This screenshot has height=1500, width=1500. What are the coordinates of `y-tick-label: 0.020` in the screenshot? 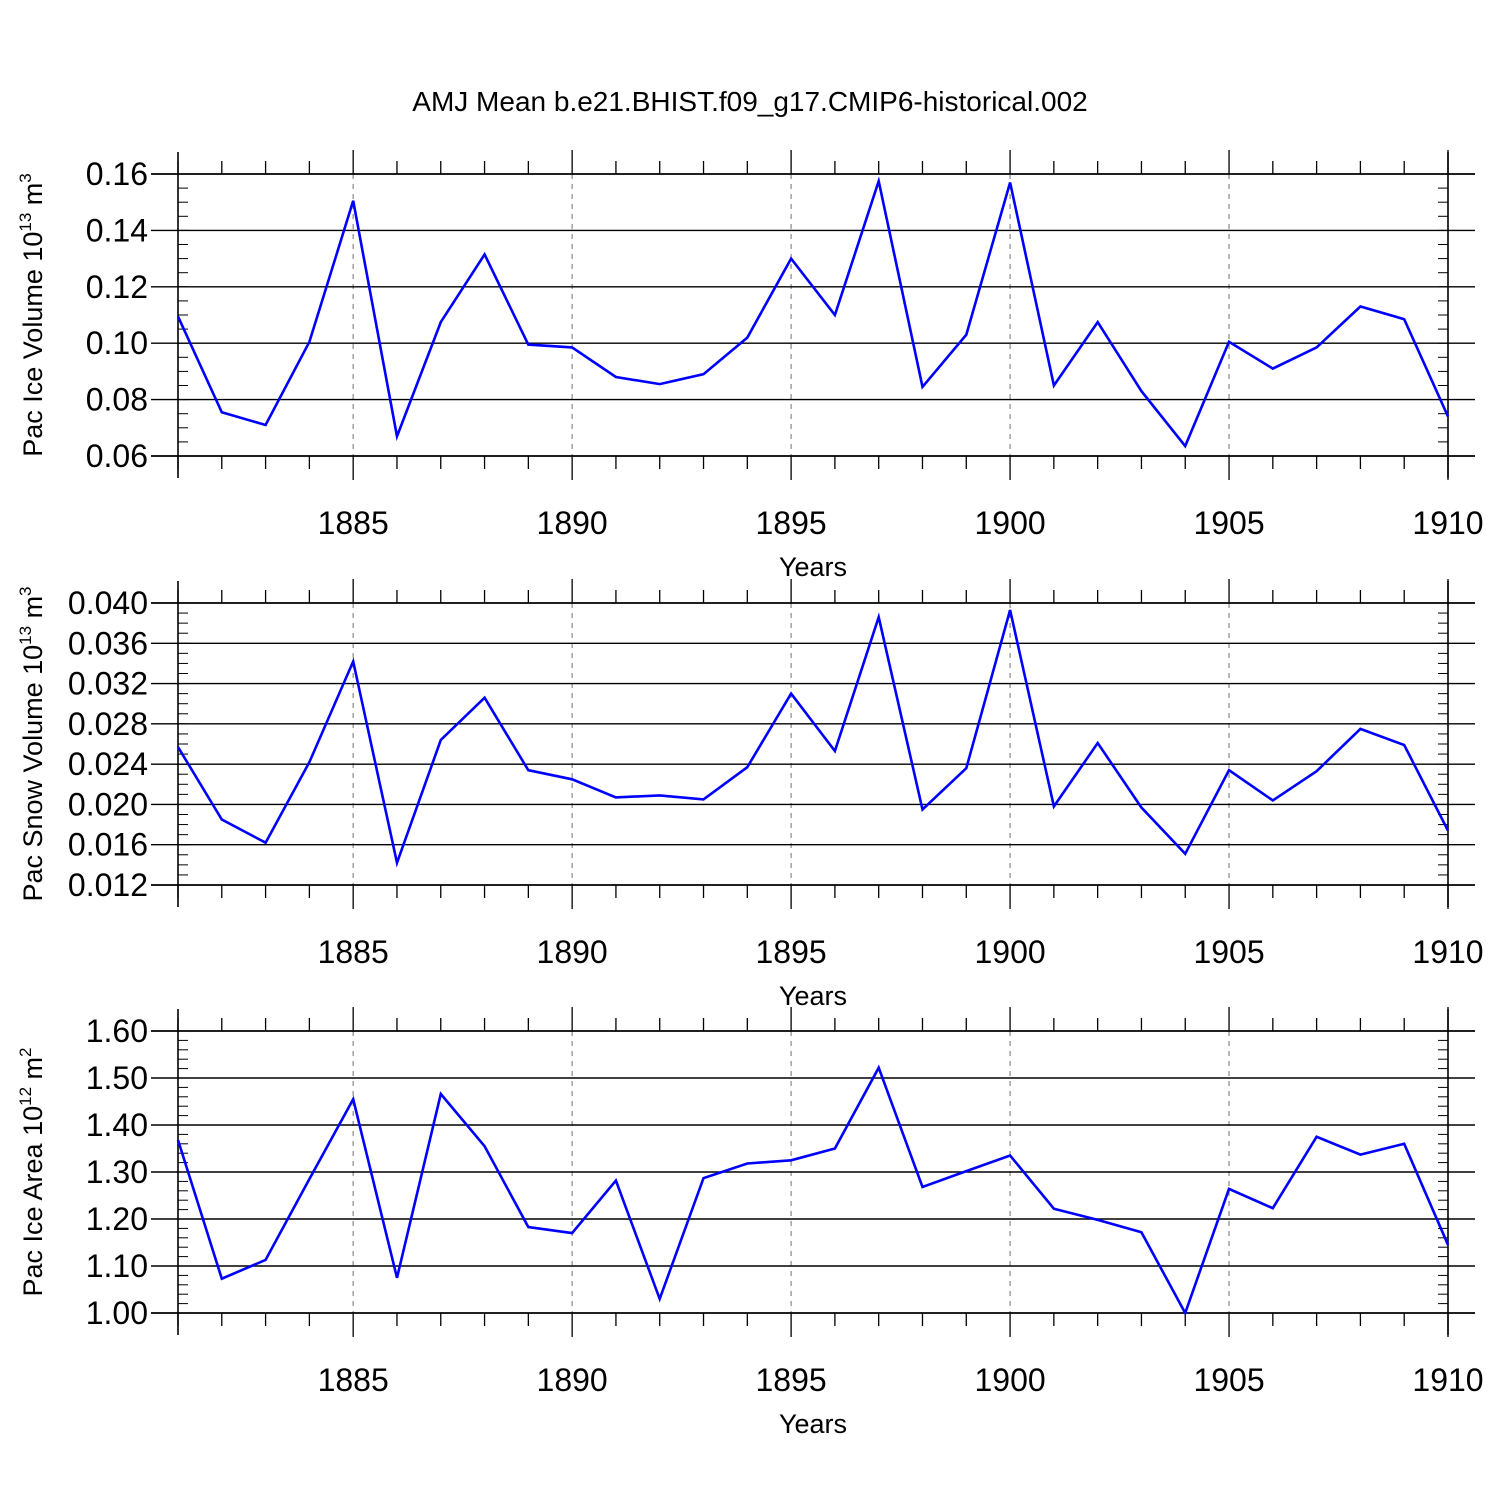 It's located at (108, 804).